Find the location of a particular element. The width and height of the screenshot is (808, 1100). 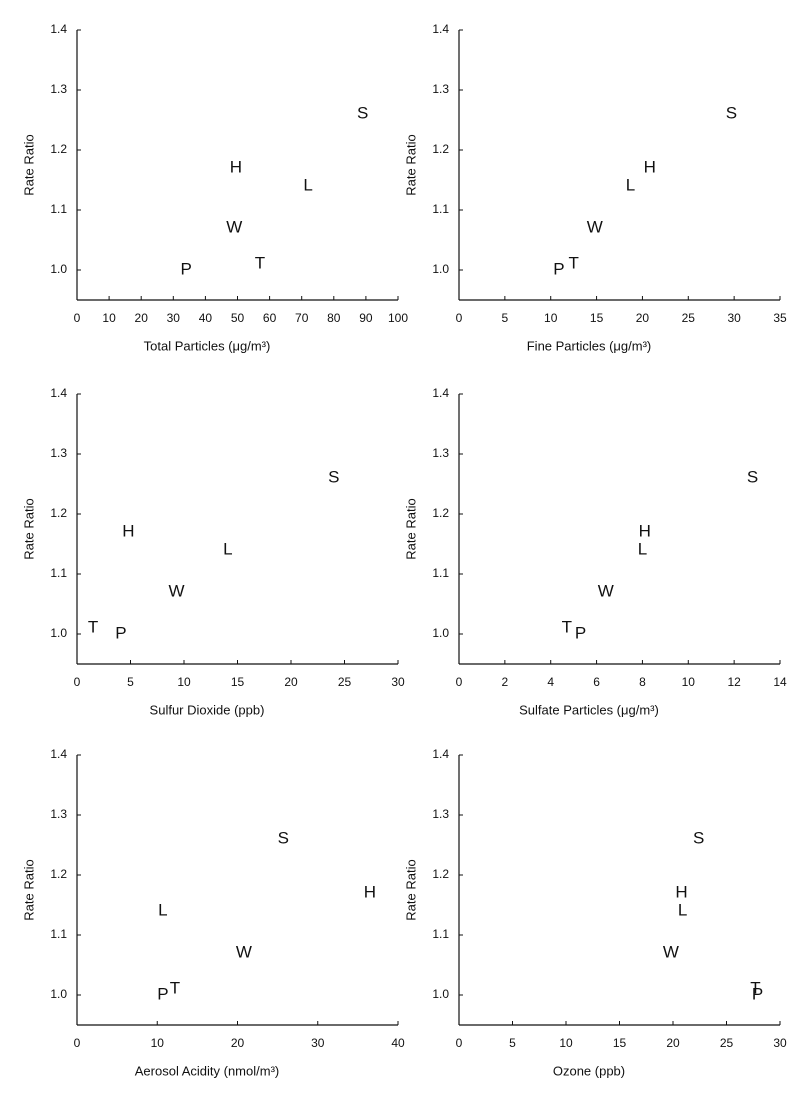

x-axis-label: Total Particles (μg/m³) is located at coordinates (207, 345).